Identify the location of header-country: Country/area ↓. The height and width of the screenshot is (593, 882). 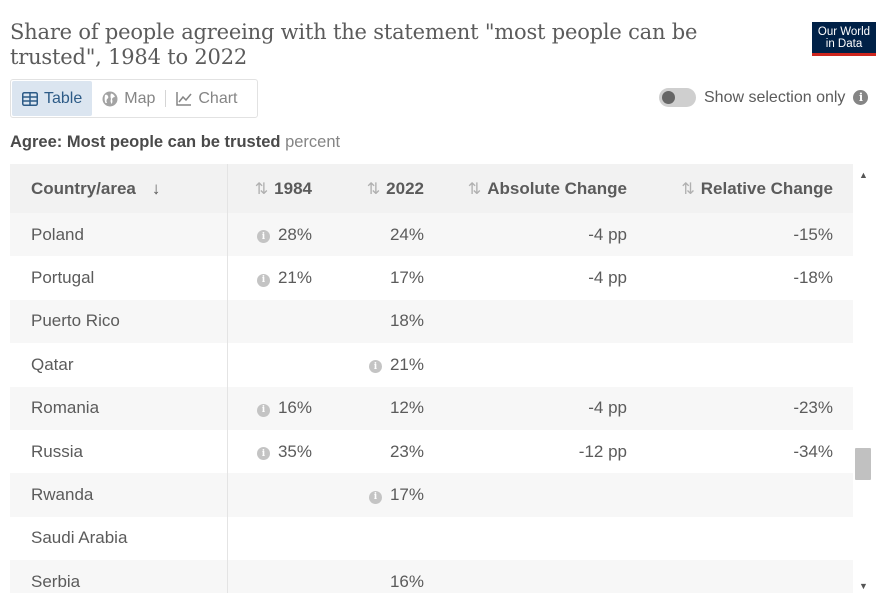
(119, 188).